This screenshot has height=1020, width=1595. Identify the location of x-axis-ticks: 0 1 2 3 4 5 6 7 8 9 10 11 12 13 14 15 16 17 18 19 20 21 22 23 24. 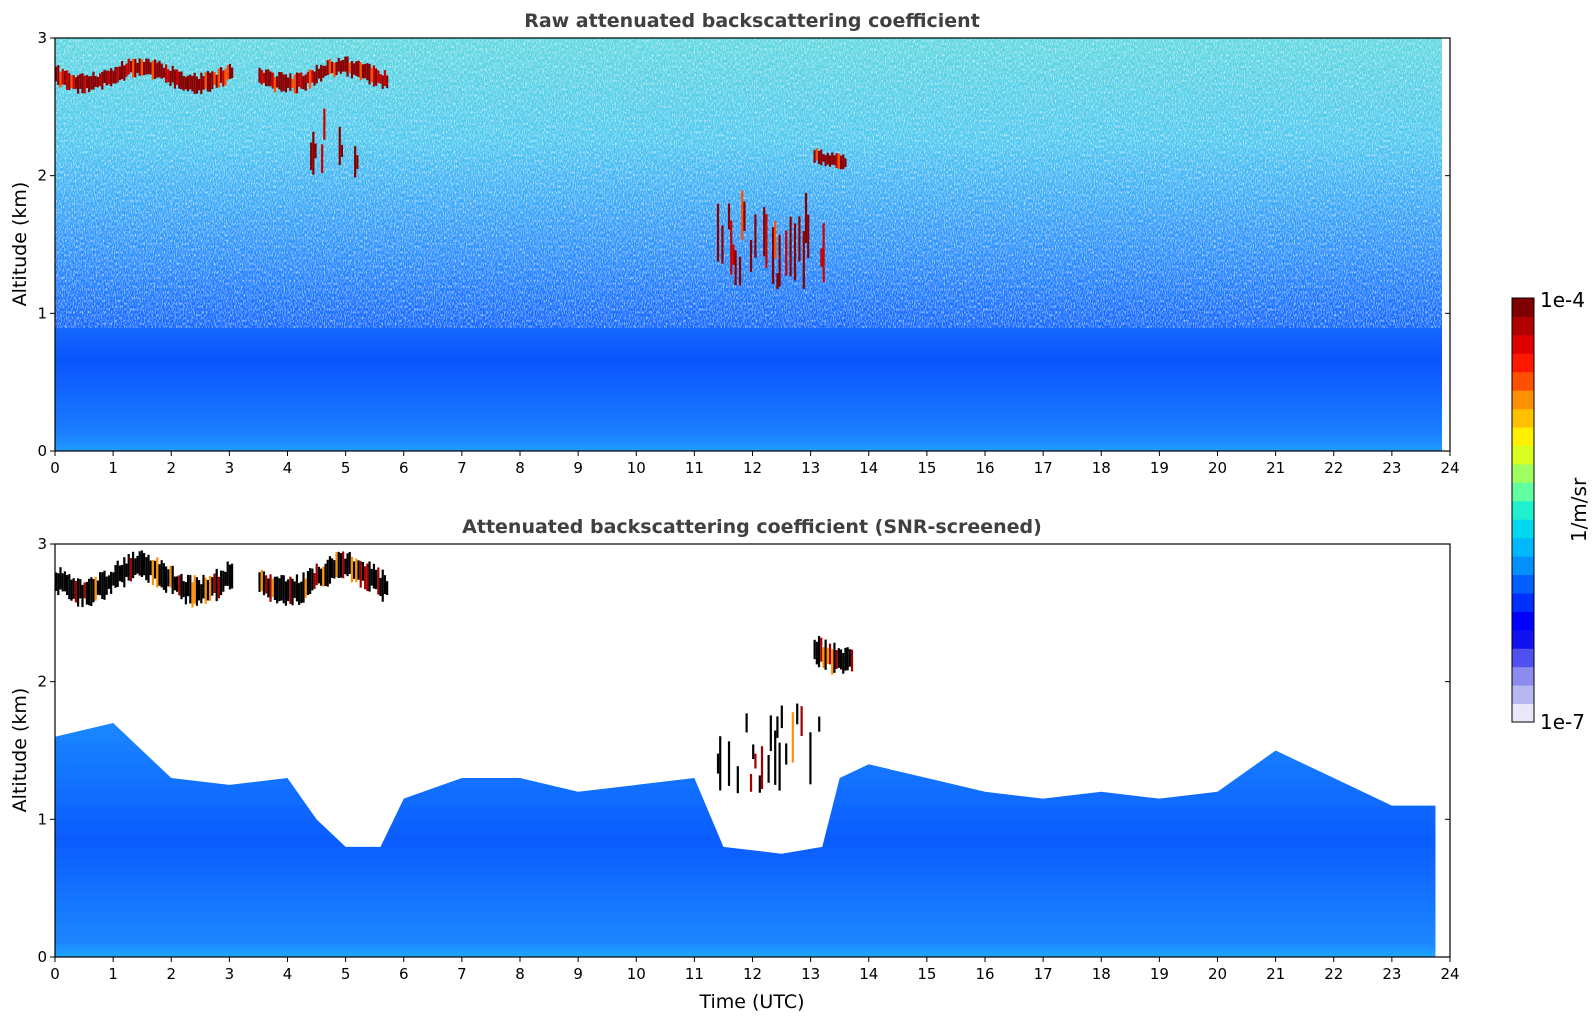
(755, 464).